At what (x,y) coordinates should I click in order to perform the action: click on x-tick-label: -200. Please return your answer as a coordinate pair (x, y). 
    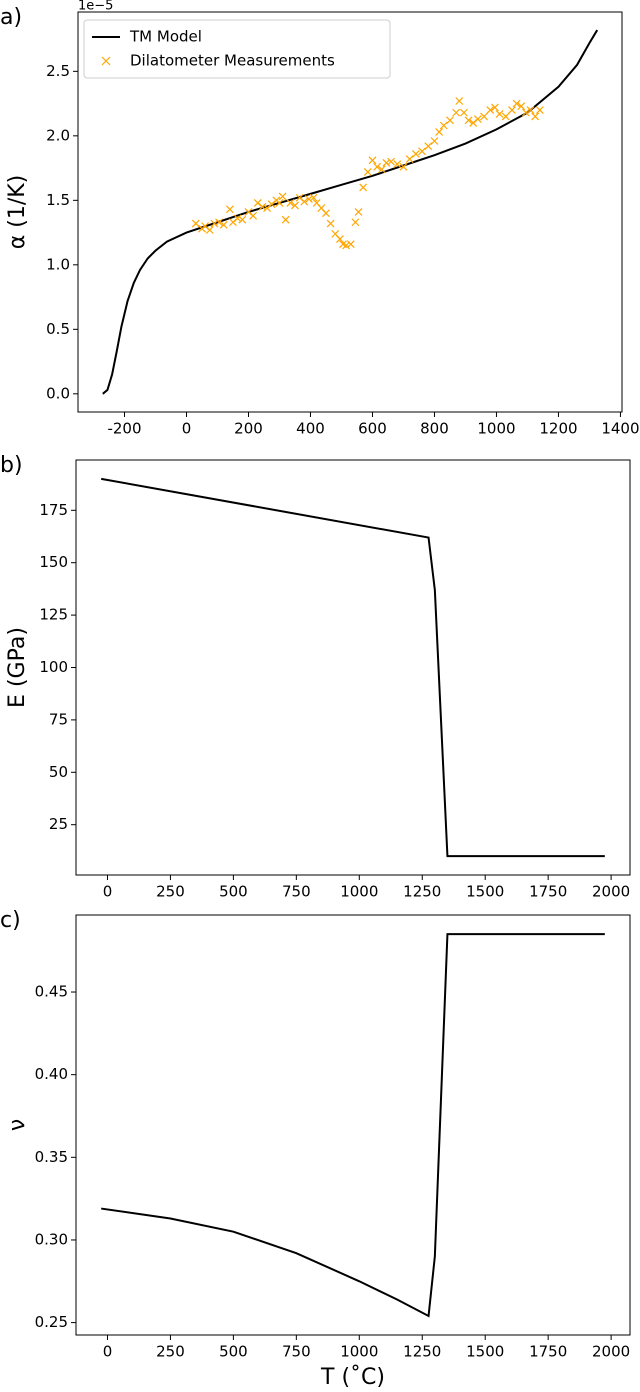
    Looking at the image, I should click on (124, 429).